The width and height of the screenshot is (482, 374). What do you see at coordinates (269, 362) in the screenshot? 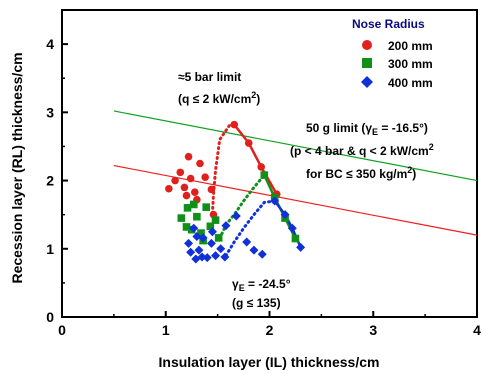
I see `x-axis-title: Insulation layer (IL) thickness/cm` at bounding box center [269, 362].